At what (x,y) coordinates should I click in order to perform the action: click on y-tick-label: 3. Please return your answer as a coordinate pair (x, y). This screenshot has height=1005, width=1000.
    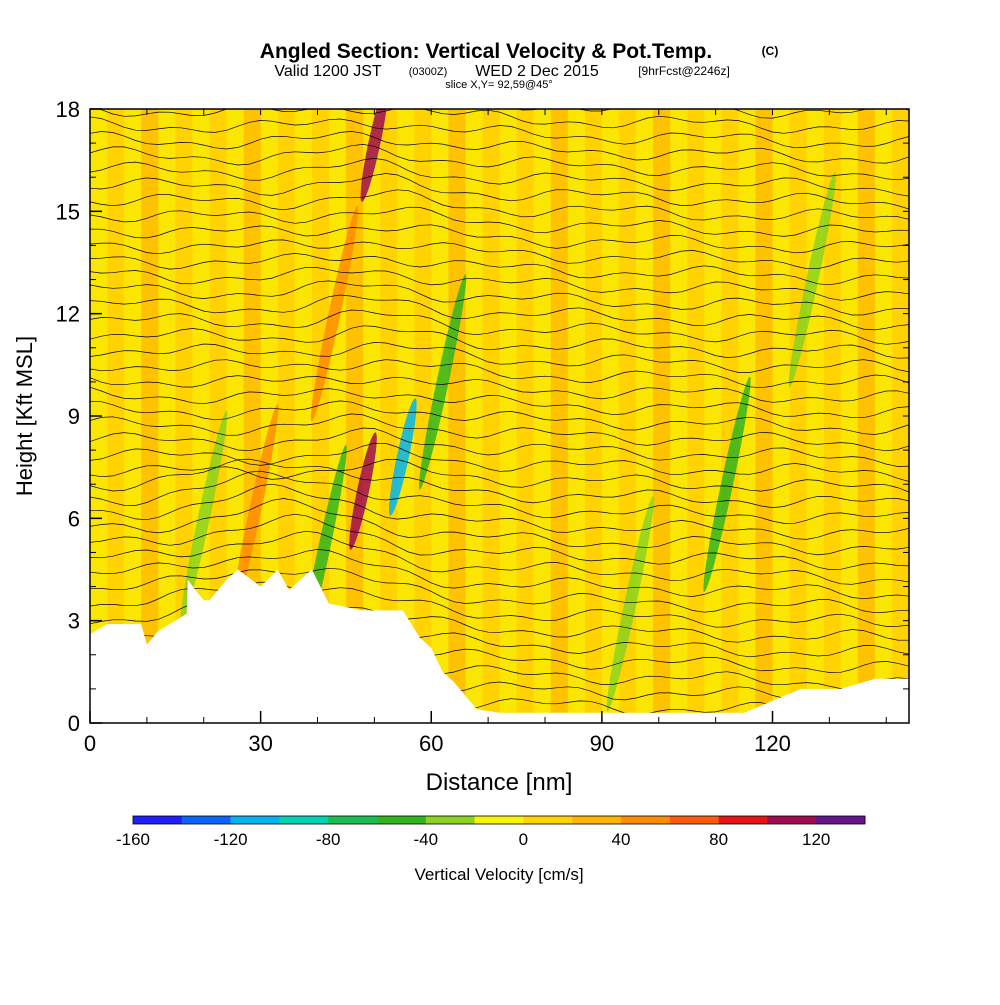
    Looking at the image, I should click on (74, 621).